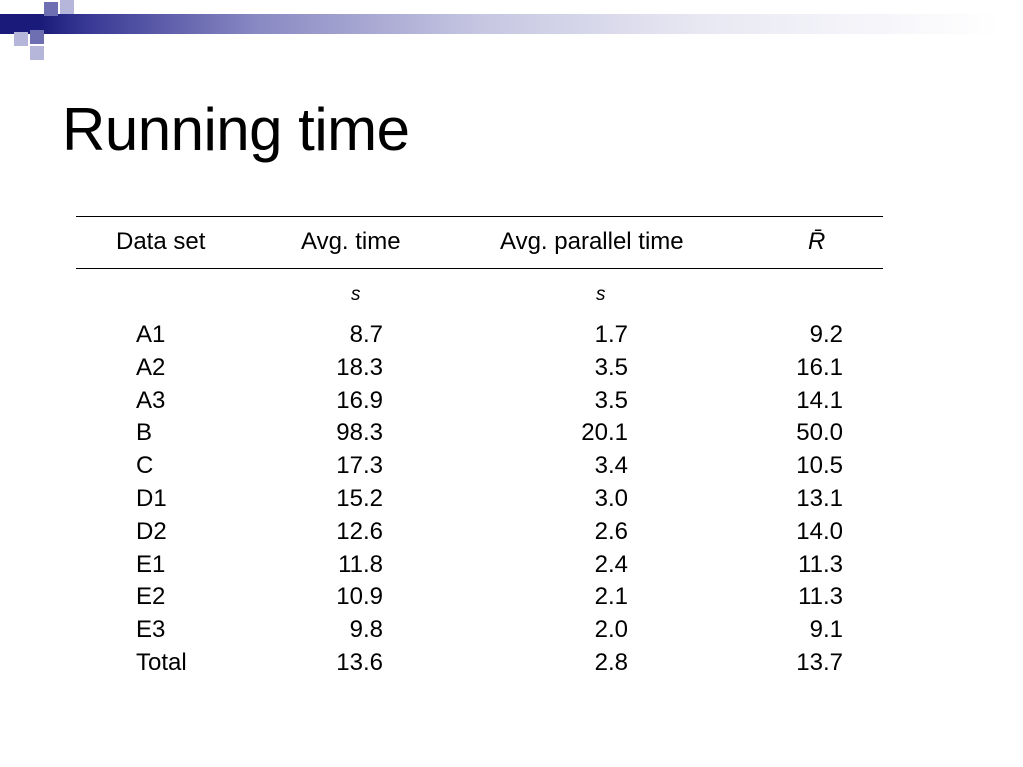 Image resolution: width=1023 pixels, height=767 pixels. What do you see at coordinates (151, 531) in the screenshot?
I see `cell-data-set: D2` at bounding box center [151, 531].